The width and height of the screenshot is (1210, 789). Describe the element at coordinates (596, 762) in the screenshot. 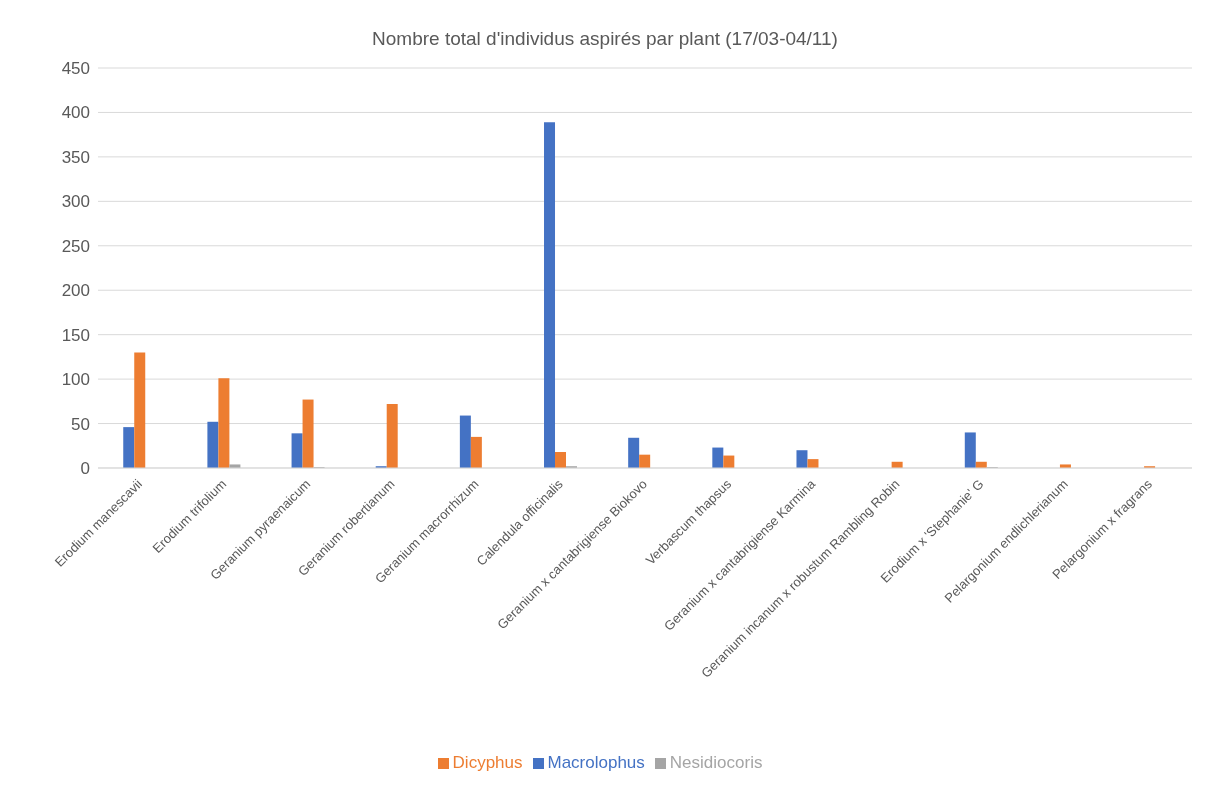

I see `legend-label: Macrolophus` at that location.